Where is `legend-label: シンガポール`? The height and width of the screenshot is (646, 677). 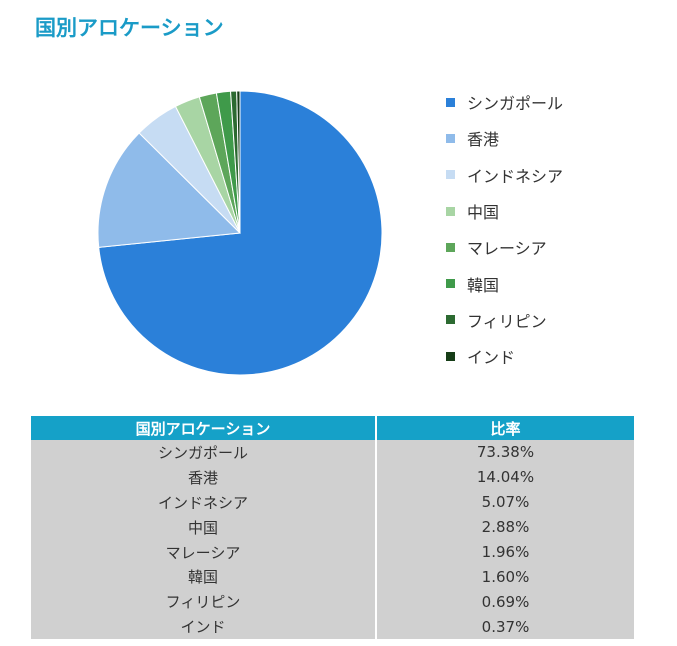 legend-label: シンガポール is located at coordinates (515, 104).